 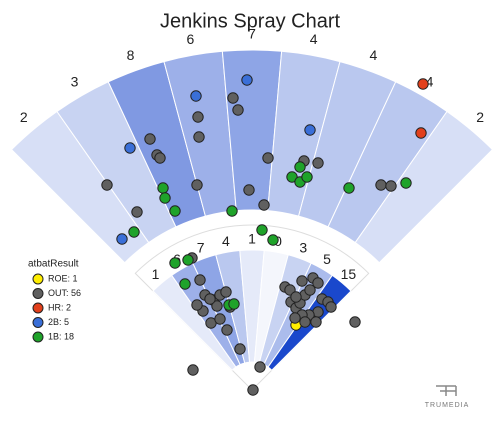 I want to click on legend-label: 2B: 5, so click(x=58, y=322).